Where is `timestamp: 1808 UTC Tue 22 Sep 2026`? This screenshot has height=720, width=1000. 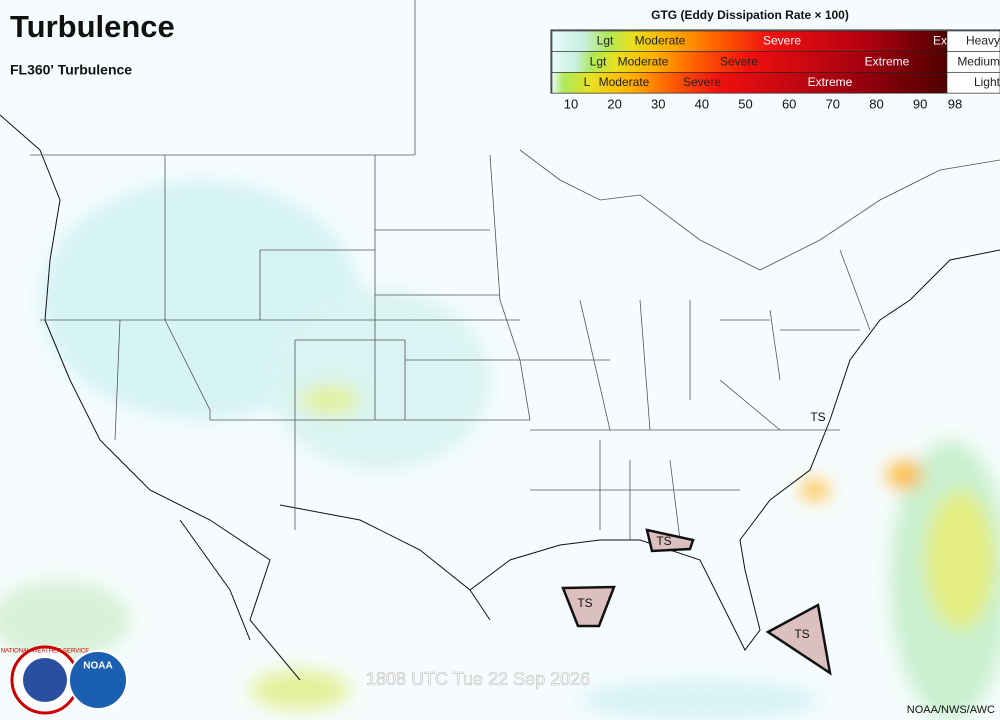
timestamp: 1808 UTC Tue 22 Sep 2026 is located at coordinates (478, 679).